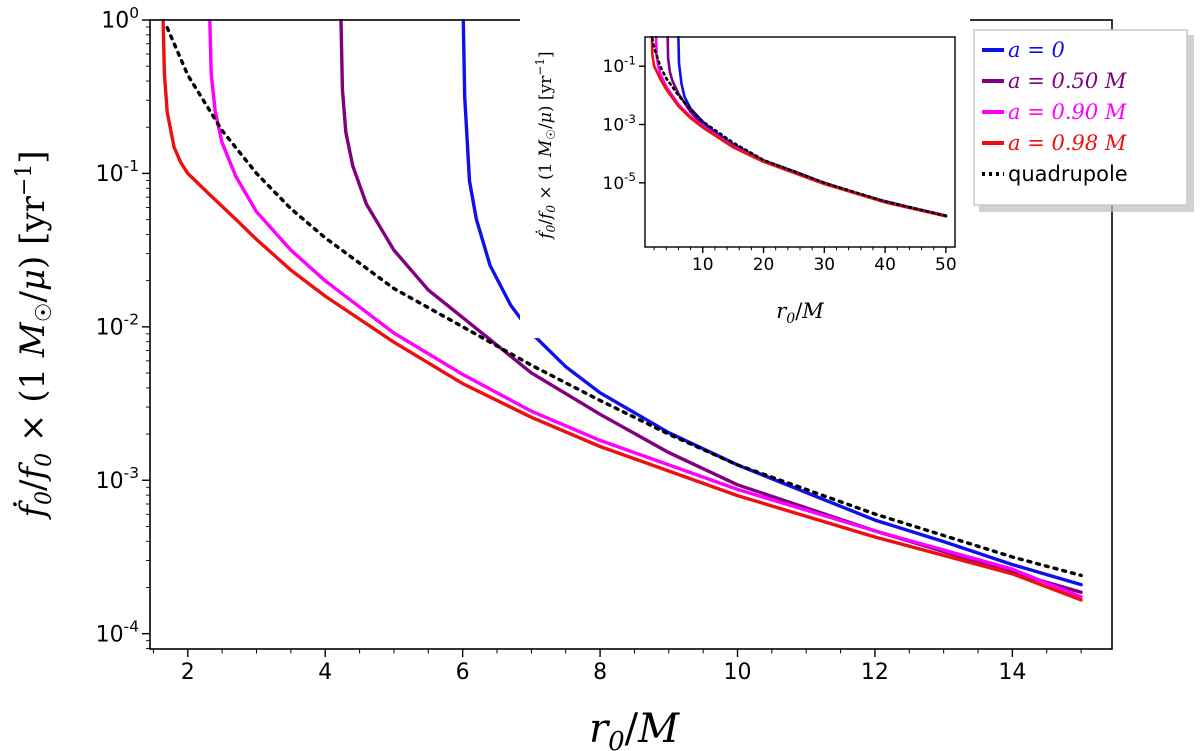  I want to click on inset-x-tick-label: 40, so click(885, 265).